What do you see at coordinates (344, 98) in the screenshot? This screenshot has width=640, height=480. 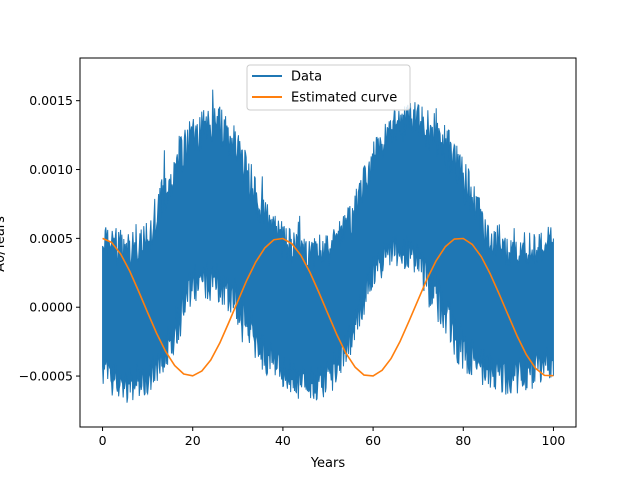 I see `legend-label-estimated-curve: Estimated curve` at bounding box center [344, 98].